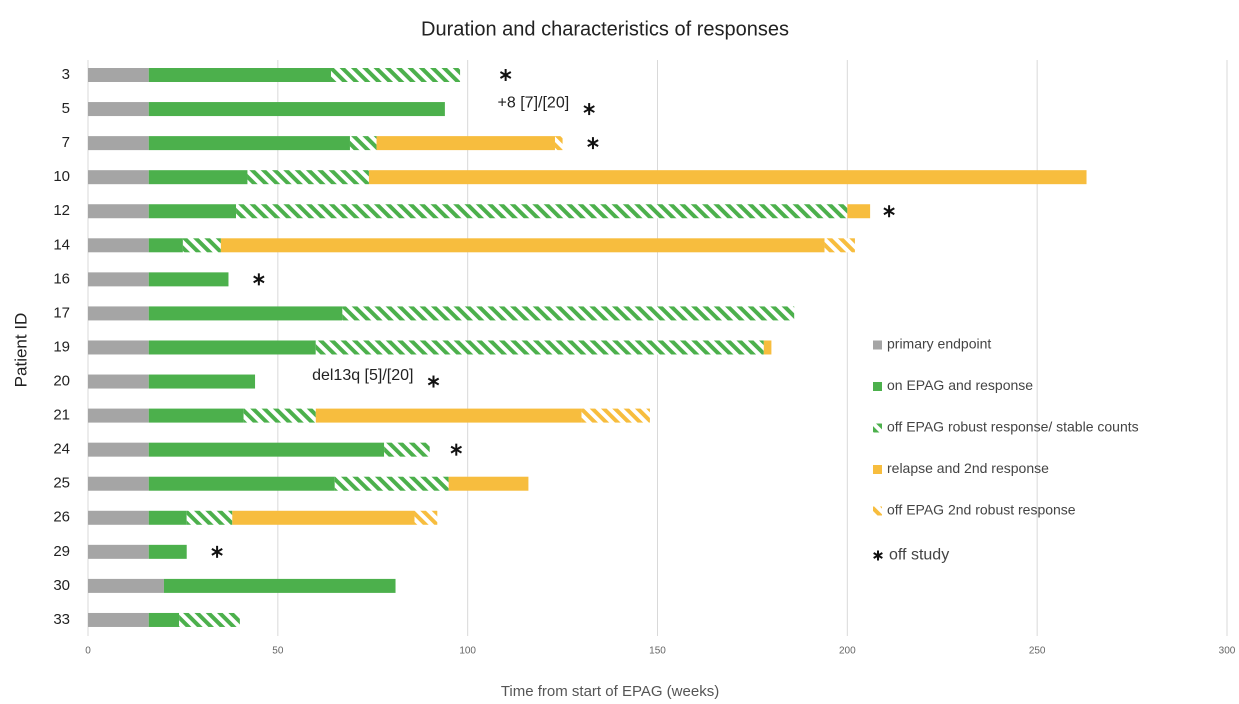 This screenshot has height=704, width=1239. What do you see at coordinates (278, 651) in the screenshot?
I see `x-tick-label: 50` at bounding box center [278, 651].